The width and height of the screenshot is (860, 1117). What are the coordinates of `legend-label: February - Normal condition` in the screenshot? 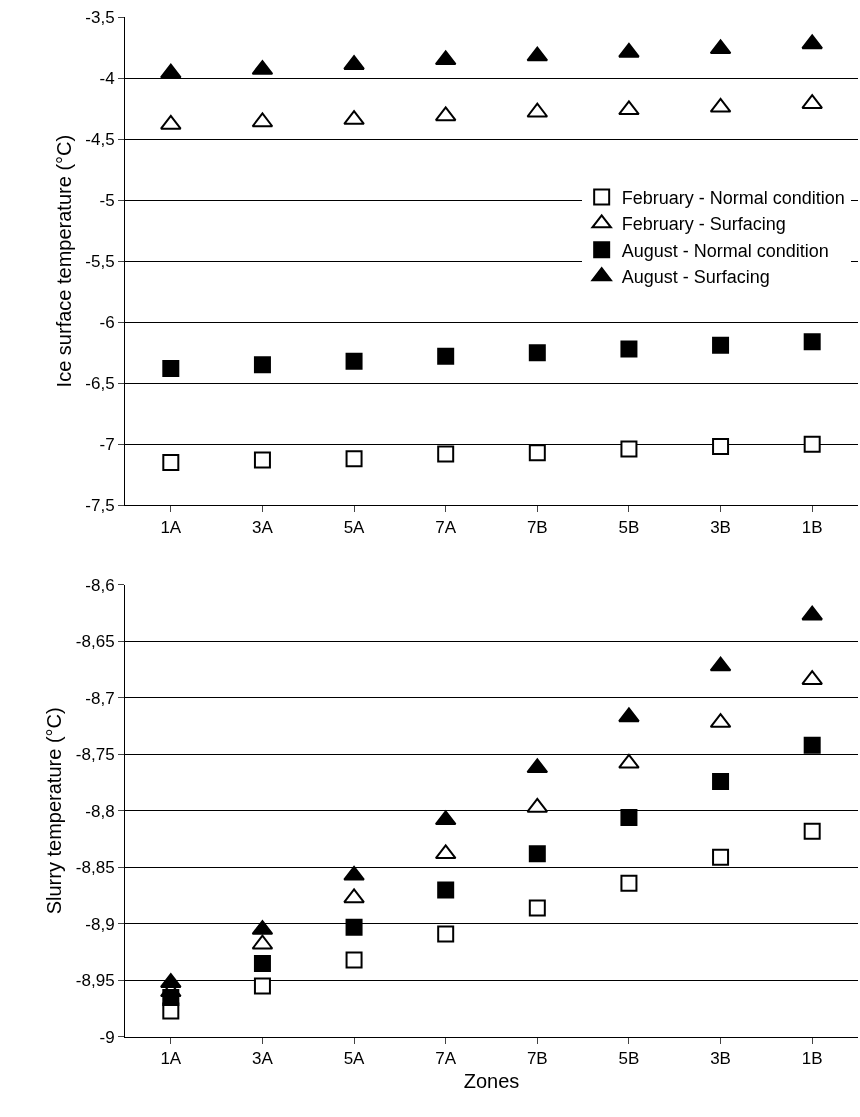 It's located at (733, 197).